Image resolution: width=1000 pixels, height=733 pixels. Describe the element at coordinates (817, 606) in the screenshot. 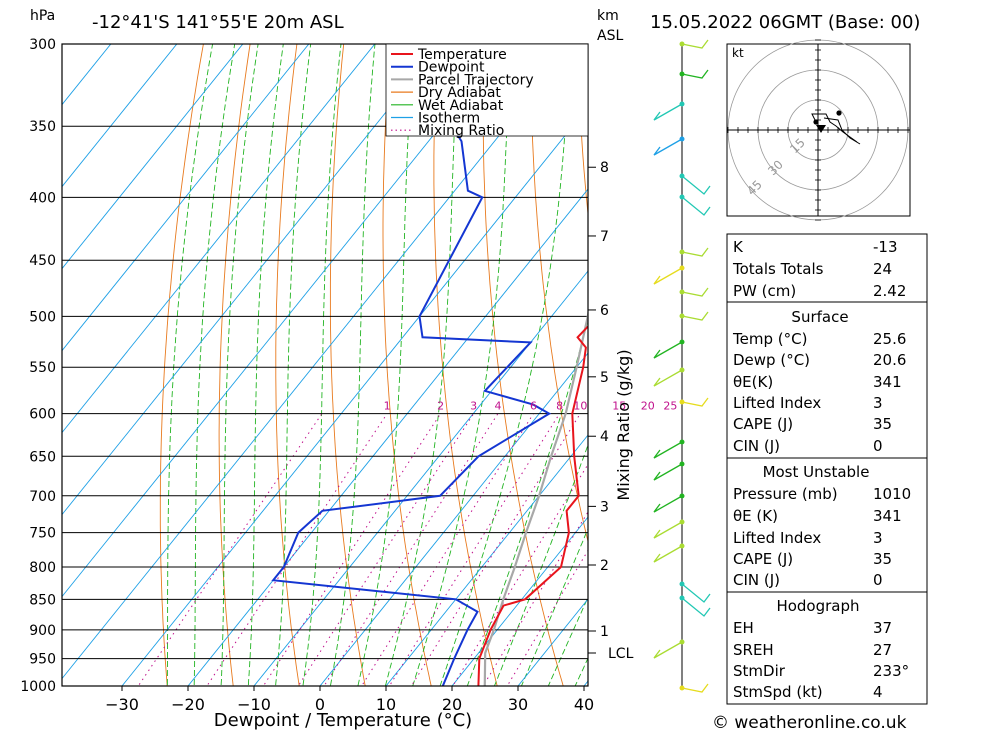

I see `hodo-title: Hodograph` at that location.